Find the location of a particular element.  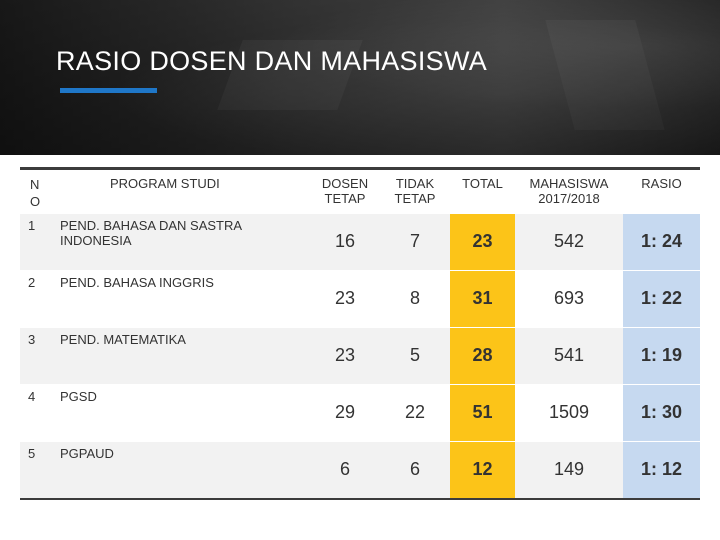

cell-program: PEND. BAHASA INGGRIS is located at coordinates (184, 299).